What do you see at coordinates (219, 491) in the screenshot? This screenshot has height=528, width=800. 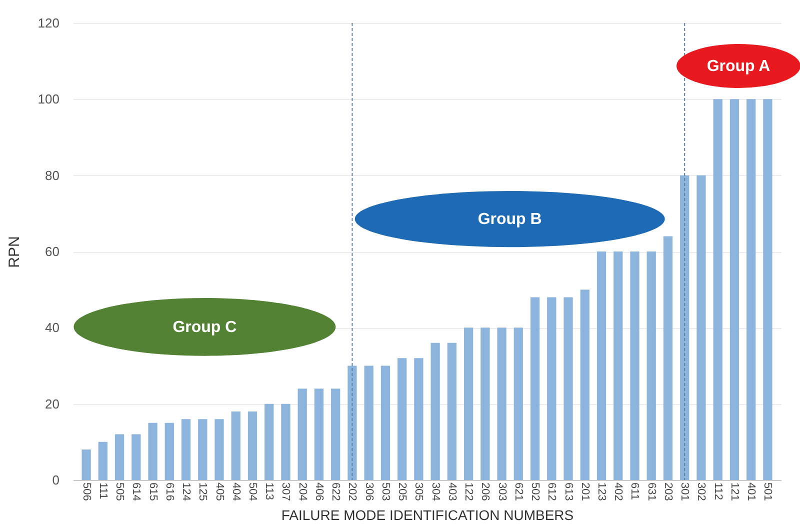 I see `x-tick-label: 405` at bounding box center [219, 491].